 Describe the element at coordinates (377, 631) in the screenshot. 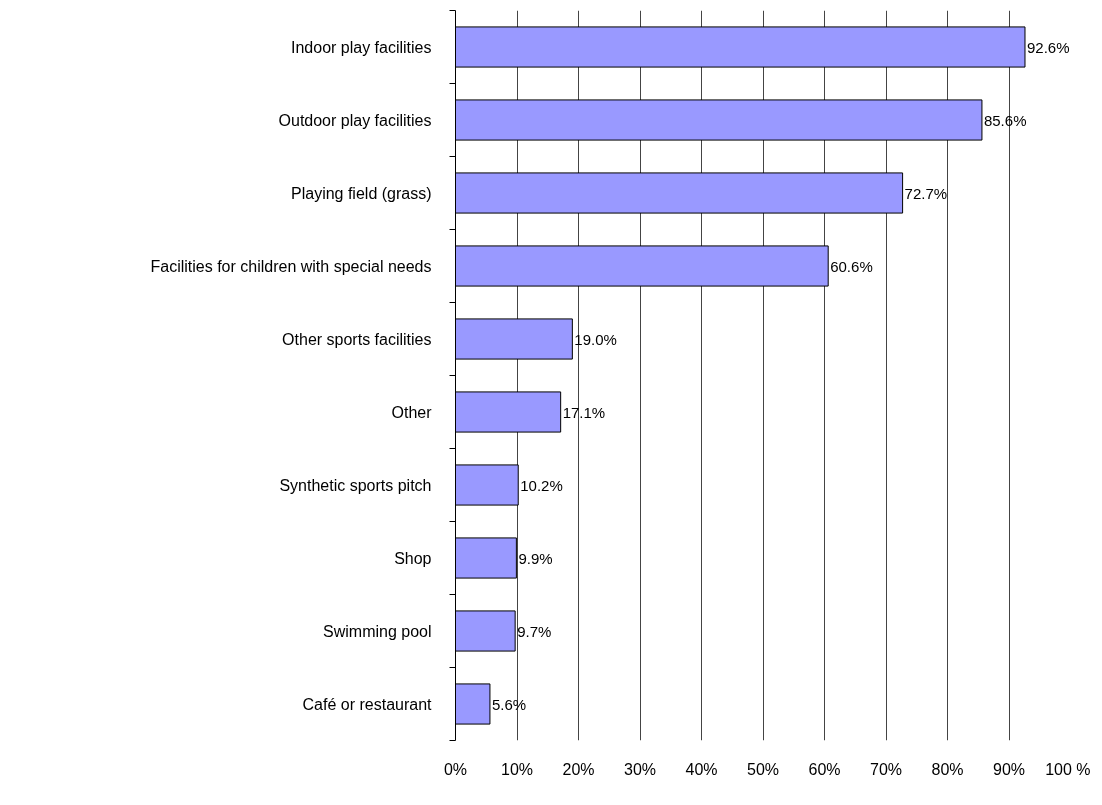

I see `y-tick-label: Swimming pool` at that location.